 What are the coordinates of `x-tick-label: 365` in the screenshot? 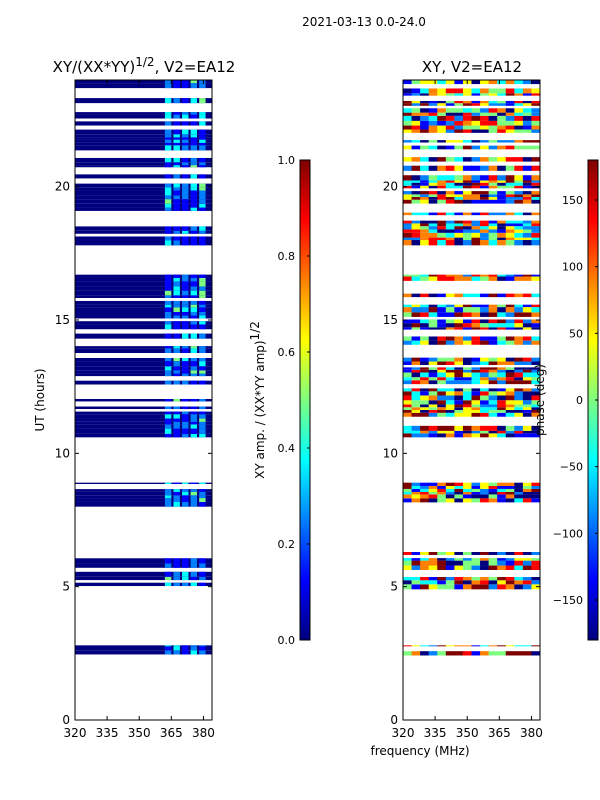 It's located at (499, 733).